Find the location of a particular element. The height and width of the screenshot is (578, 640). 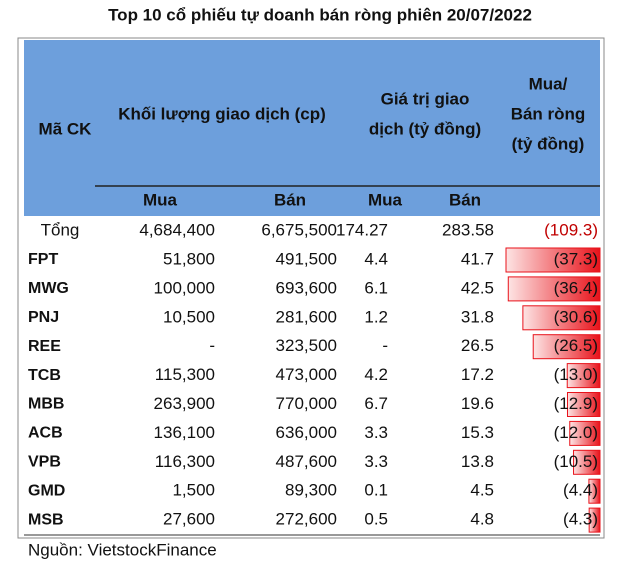

cell: 0.5 is located at coordinates (376, 519).